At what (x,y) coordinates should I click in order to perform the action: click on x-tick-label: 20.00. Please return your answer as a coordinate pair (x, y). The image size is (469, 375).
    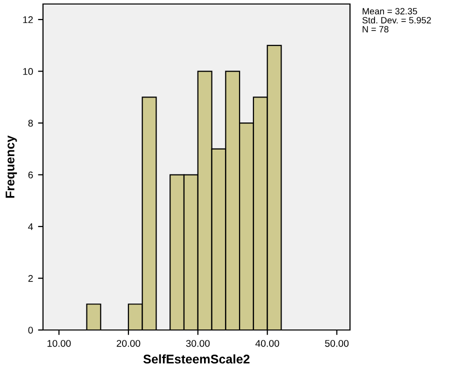
    Looking at the image, I should click on (128, 343).